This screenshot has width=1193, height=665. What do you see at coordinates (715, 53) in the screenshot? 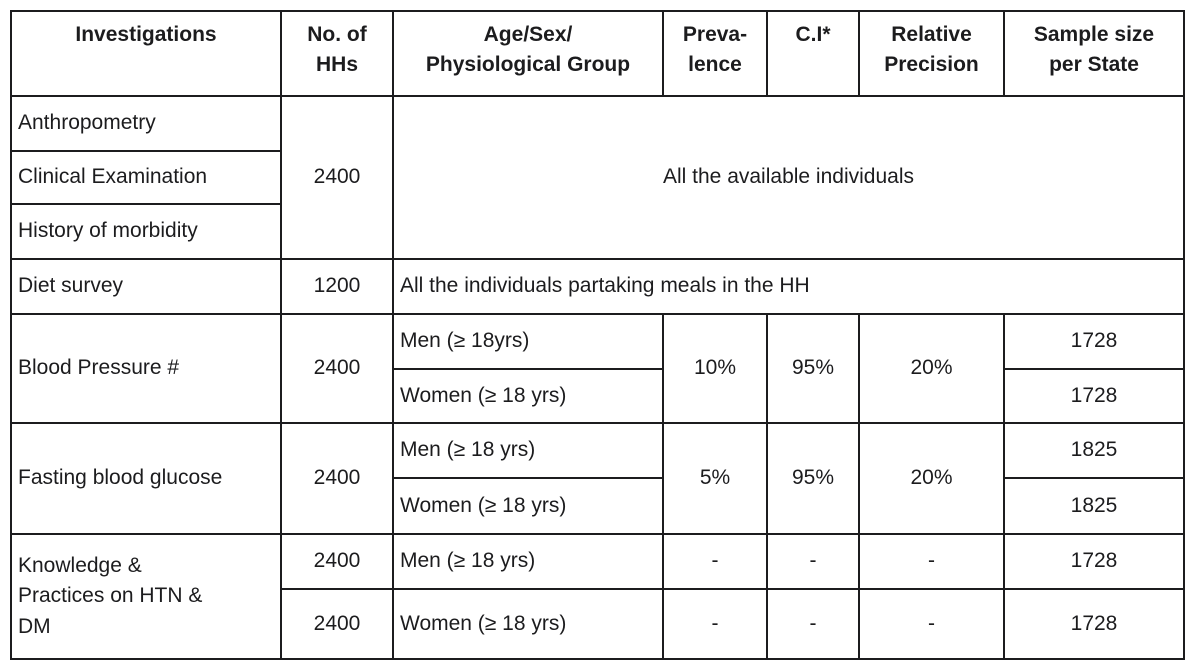
I see `col-header-prevalence: Preva- lence` at bounding box center [715, 53].